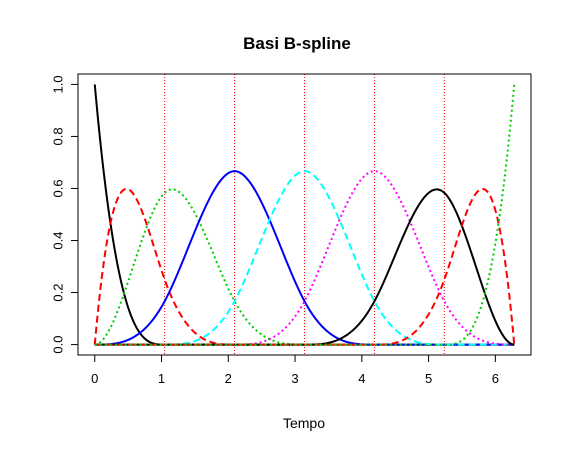 This screenshot has height=452, width=573. I want to click on y-tick-label-5: 1.0, so click(57, 84).